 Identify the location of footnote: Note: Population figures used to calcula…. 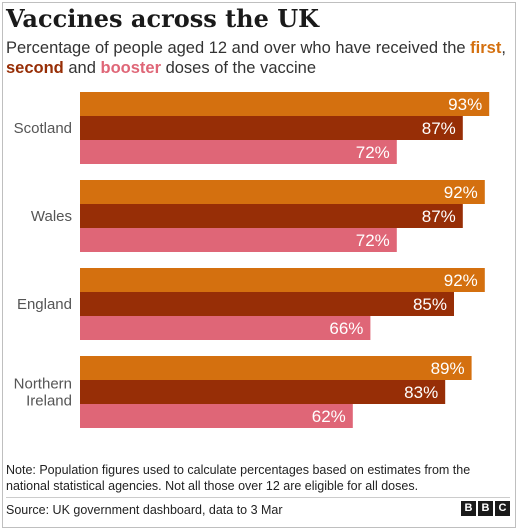
(238, 478).